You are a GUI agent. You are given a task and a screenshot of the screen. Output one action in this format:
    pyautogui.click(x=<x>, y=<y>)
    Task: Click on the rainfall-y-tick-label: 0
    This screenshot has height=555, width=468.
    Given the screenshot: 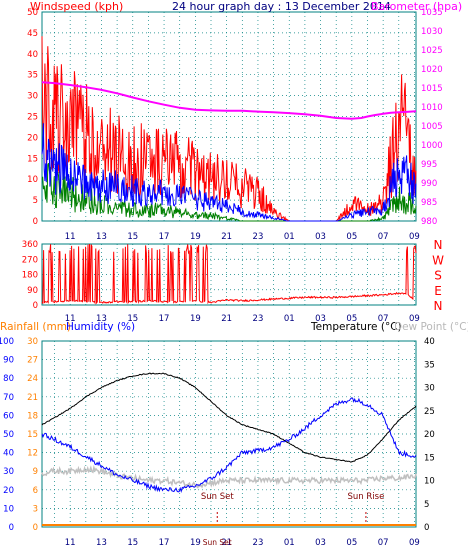 What is the action you would take?
    pyautogui.click(x=35, y=528)
    